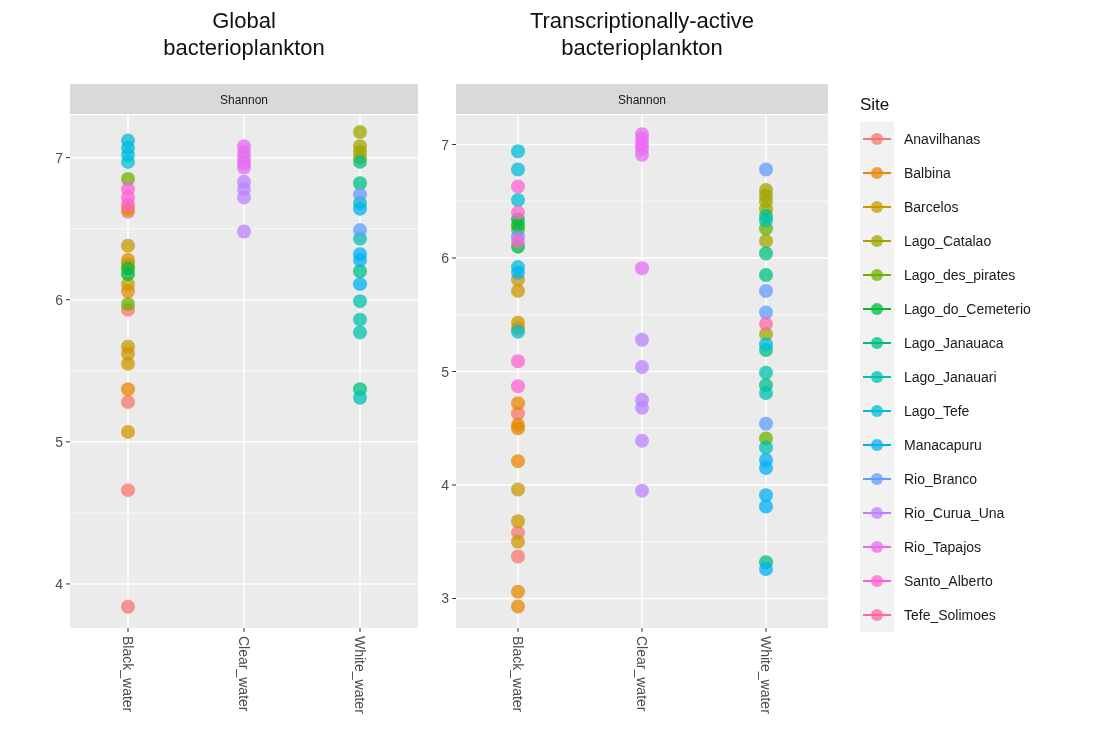 This screenshot has width=1095, height=740. What do you see at coordinates (931, 207) in the screenshot?
I see `legend-label: Barcelos` at bounding box center [931, 207].